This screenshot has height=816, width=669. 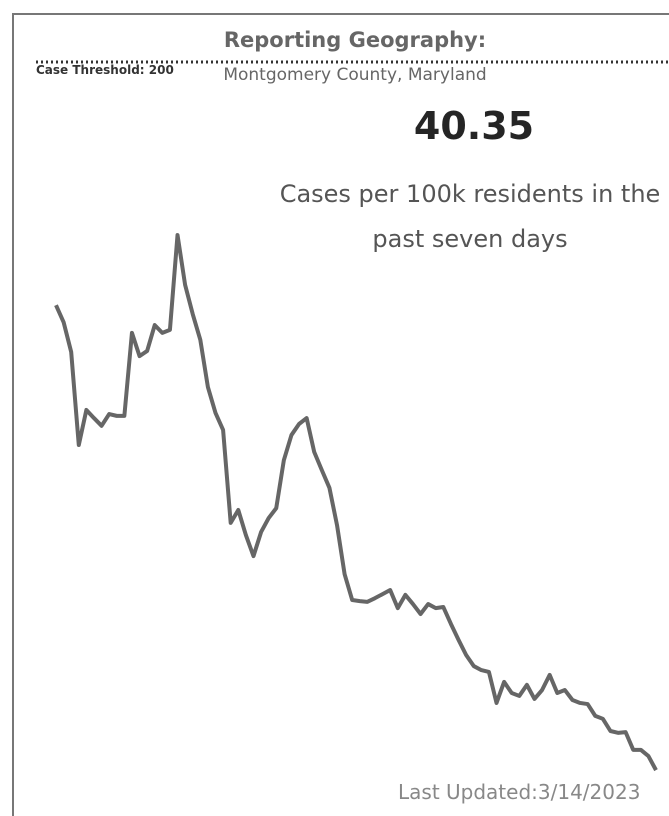 What do you see at coordinates (519, 792) in the screenshot?
I see `footer: Last Updated:3/14/2023` at bounding box center [519, 792].